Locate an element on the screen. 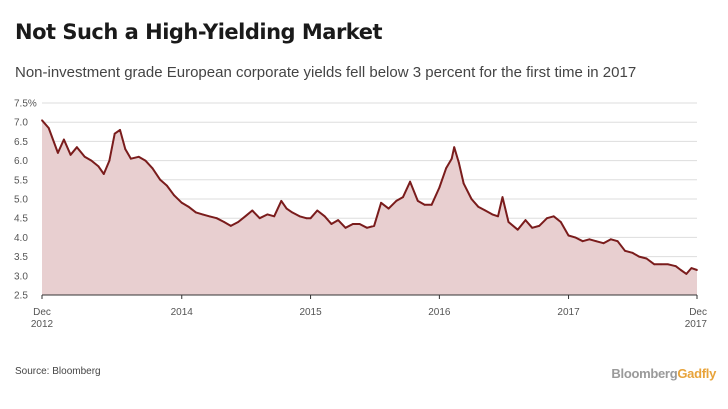 This screenshot has width=728, height=409. source-note: Source: Bloomberg is located at coordinates (58, 371).